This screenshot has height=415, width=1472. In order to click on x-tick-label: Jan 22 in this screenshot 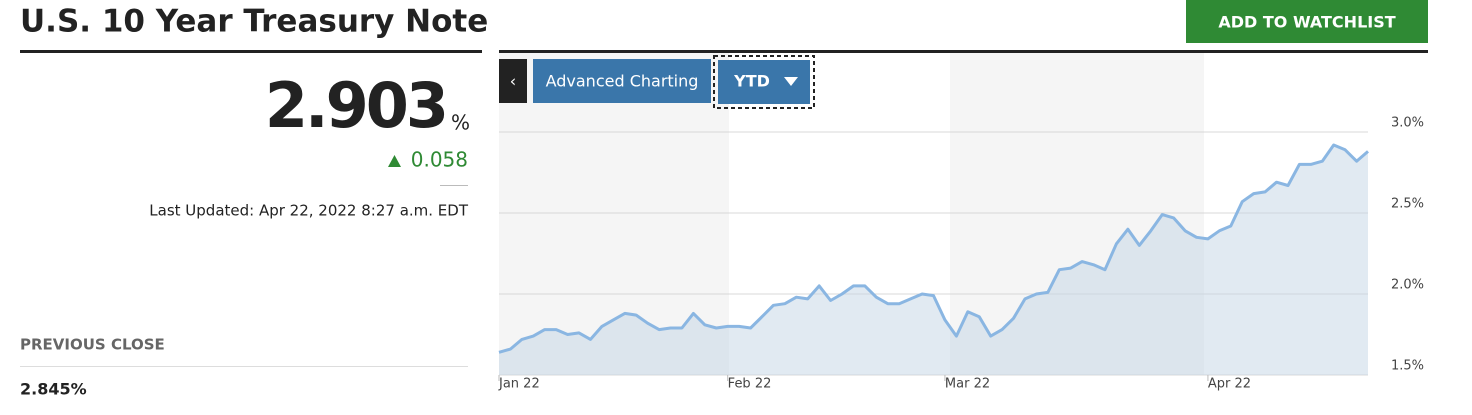, I will do `click(519, 384)`.